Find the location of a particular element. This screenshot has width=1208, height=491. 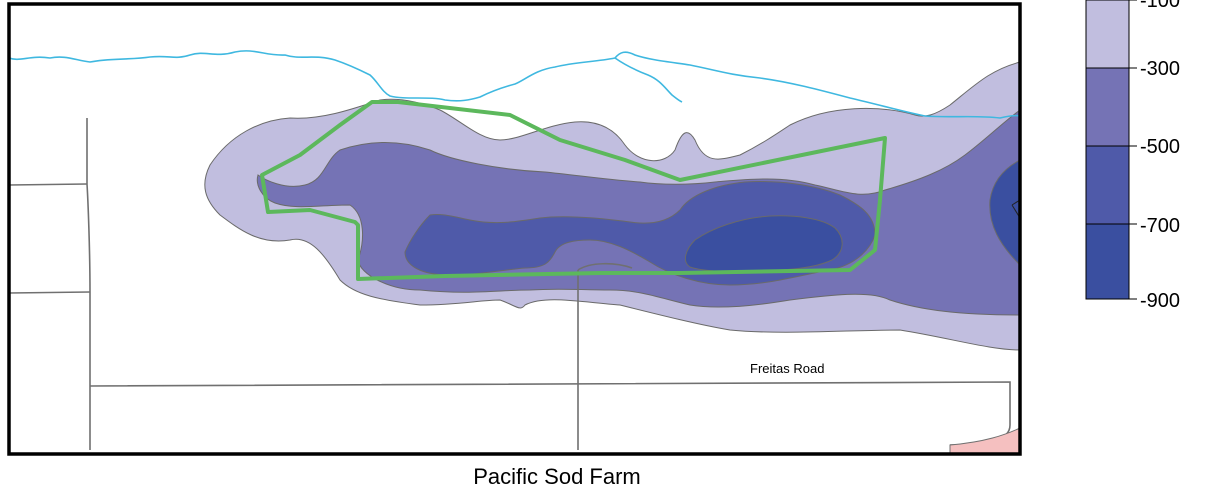

legend: -100 -300 -500 -700 -900 is located at coordinates (1132, 156).